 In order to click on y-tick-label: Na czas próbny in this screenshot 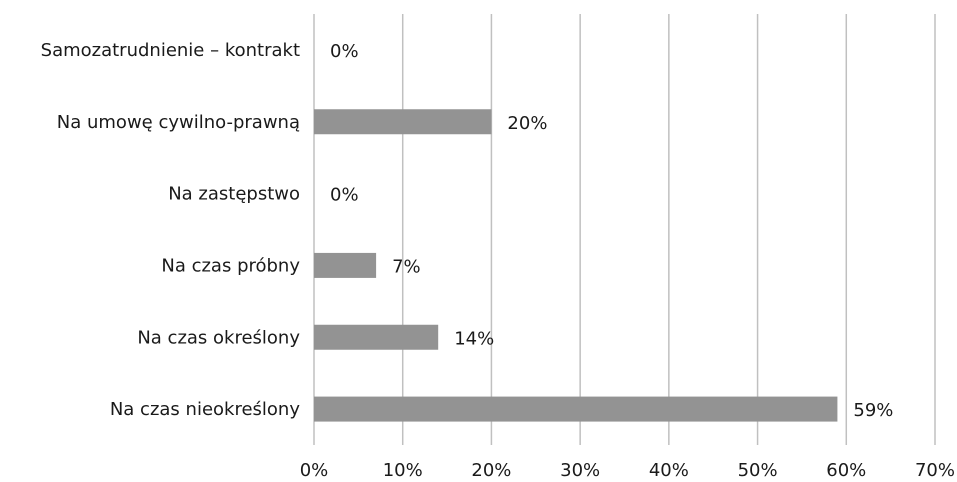, I will do `click(230, 265)`.